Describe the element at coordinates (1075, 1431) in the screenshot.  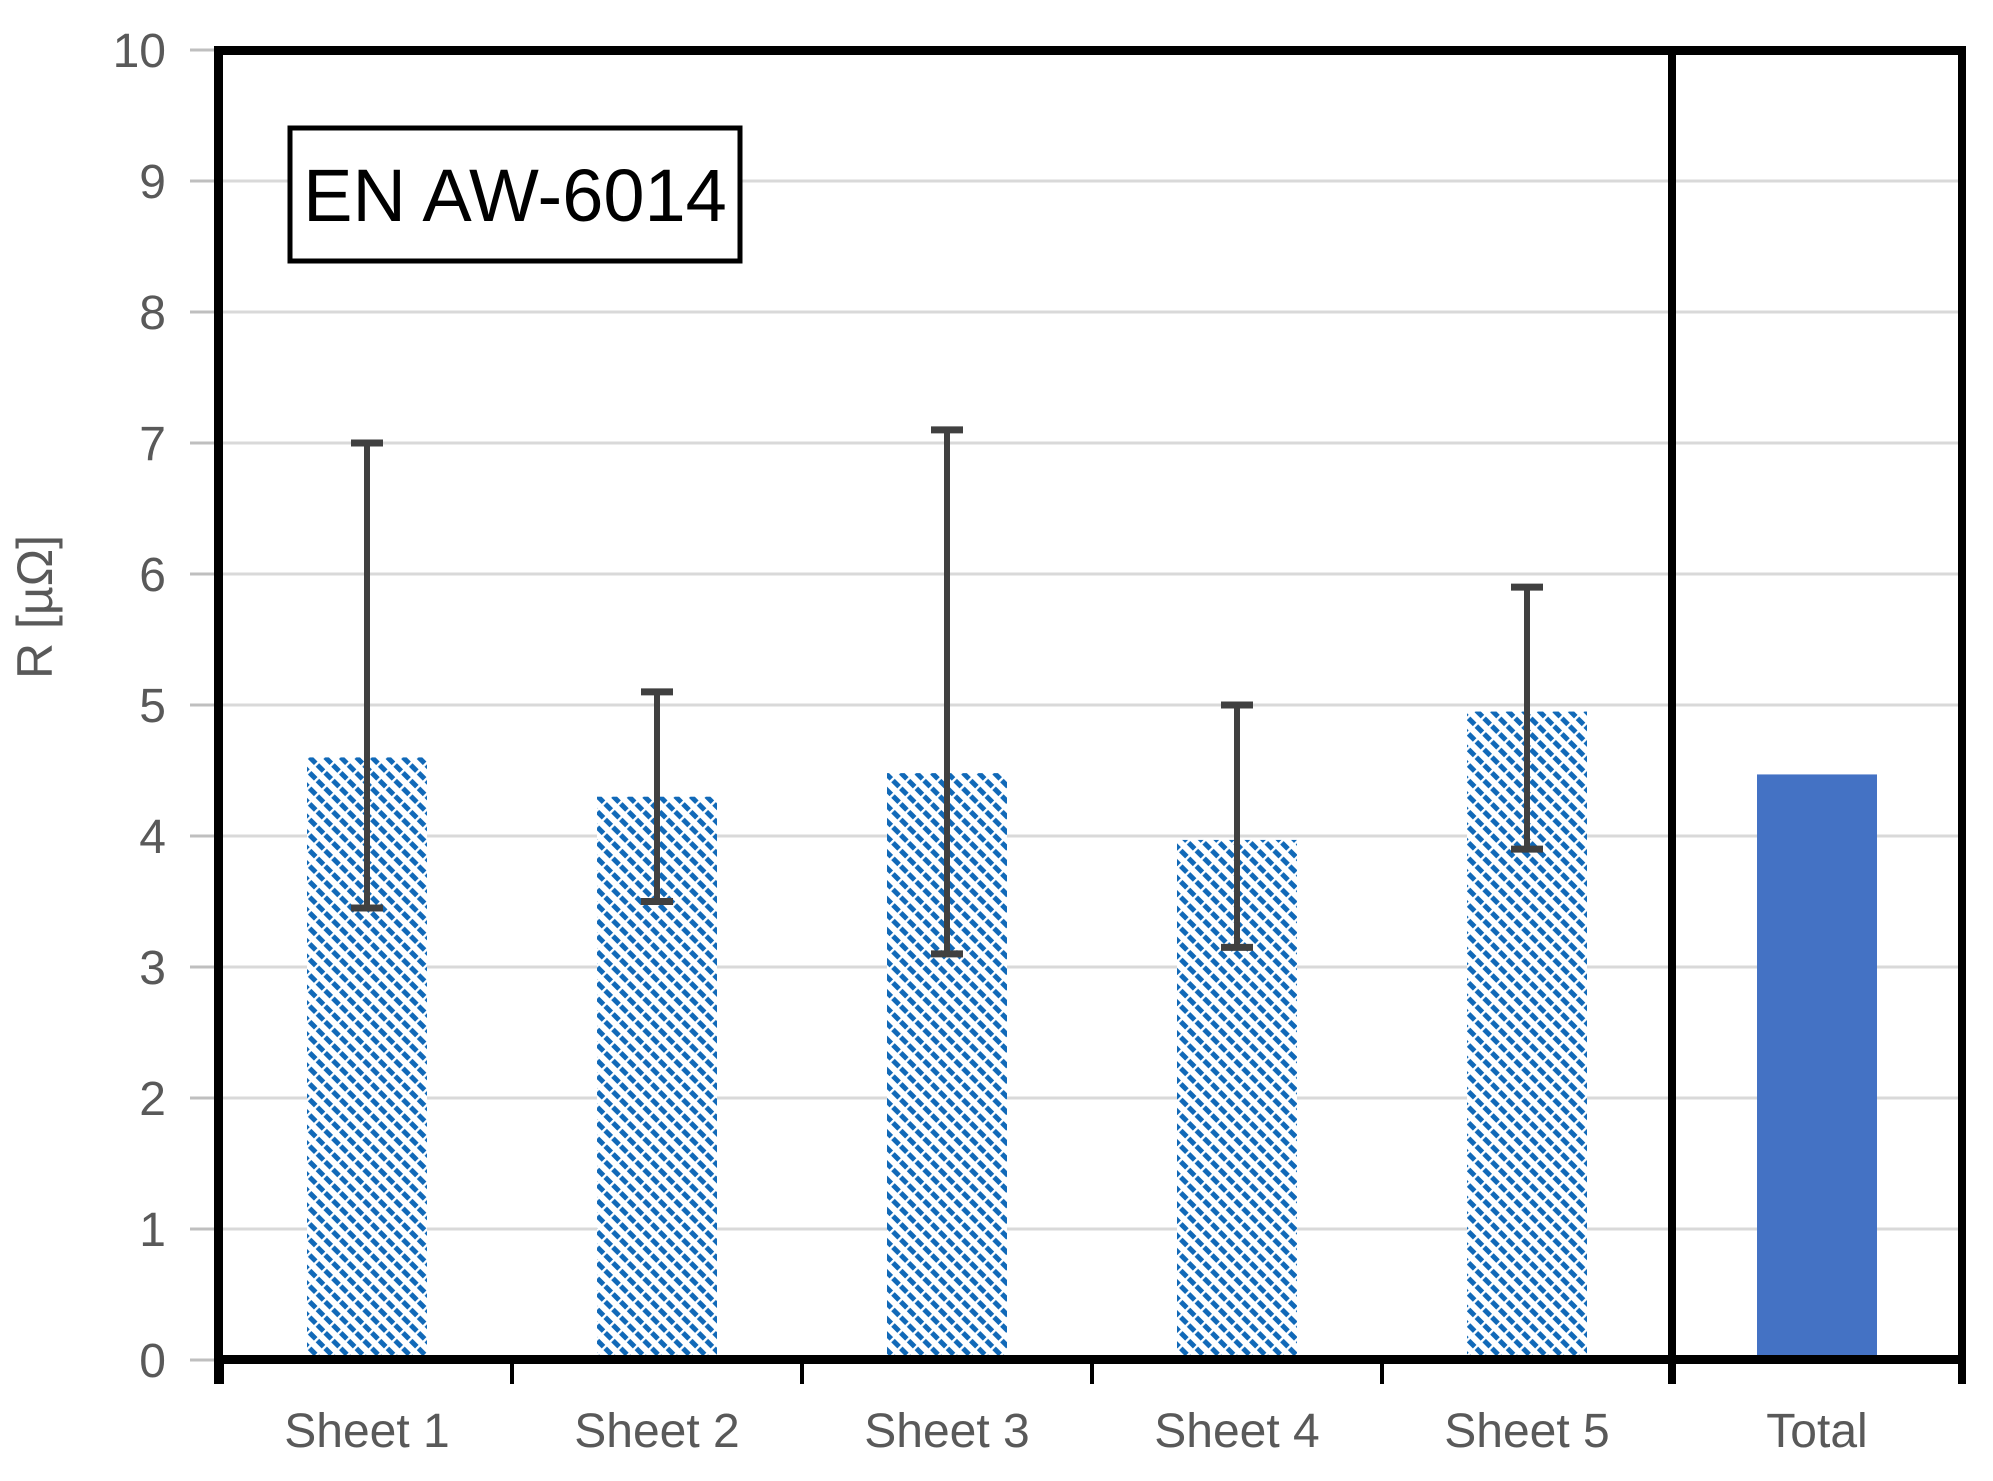
I see `x-tick-labels-layer: Sheet 1 Sheet 2 Sheet 3 Sheet 4 Sheet 5 Total` at that location.